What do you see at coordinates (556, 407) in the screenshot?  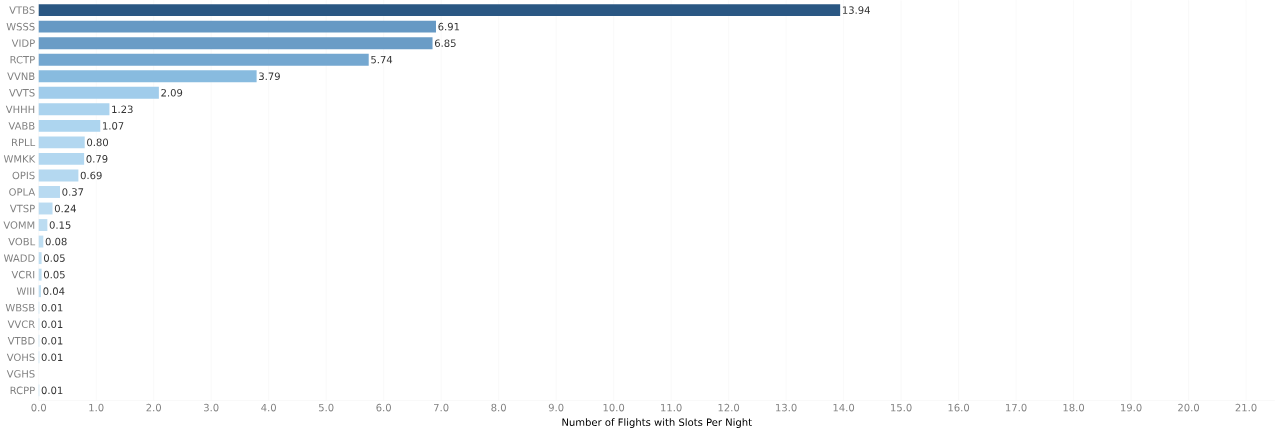 I see `x-tick-label: 9.0` at bounding box center [556, 407].